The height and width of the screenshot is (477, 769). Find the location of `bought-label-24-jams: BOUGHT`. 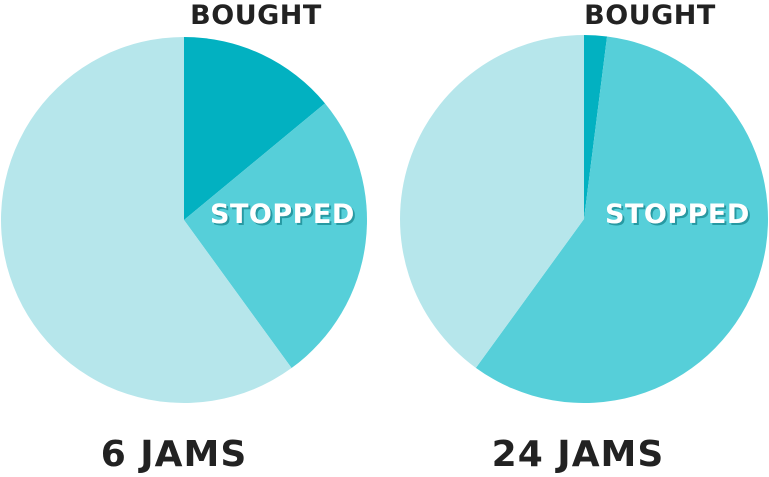

bought-label-24-jams: BOUGHT is located at coordinates (650, 15).